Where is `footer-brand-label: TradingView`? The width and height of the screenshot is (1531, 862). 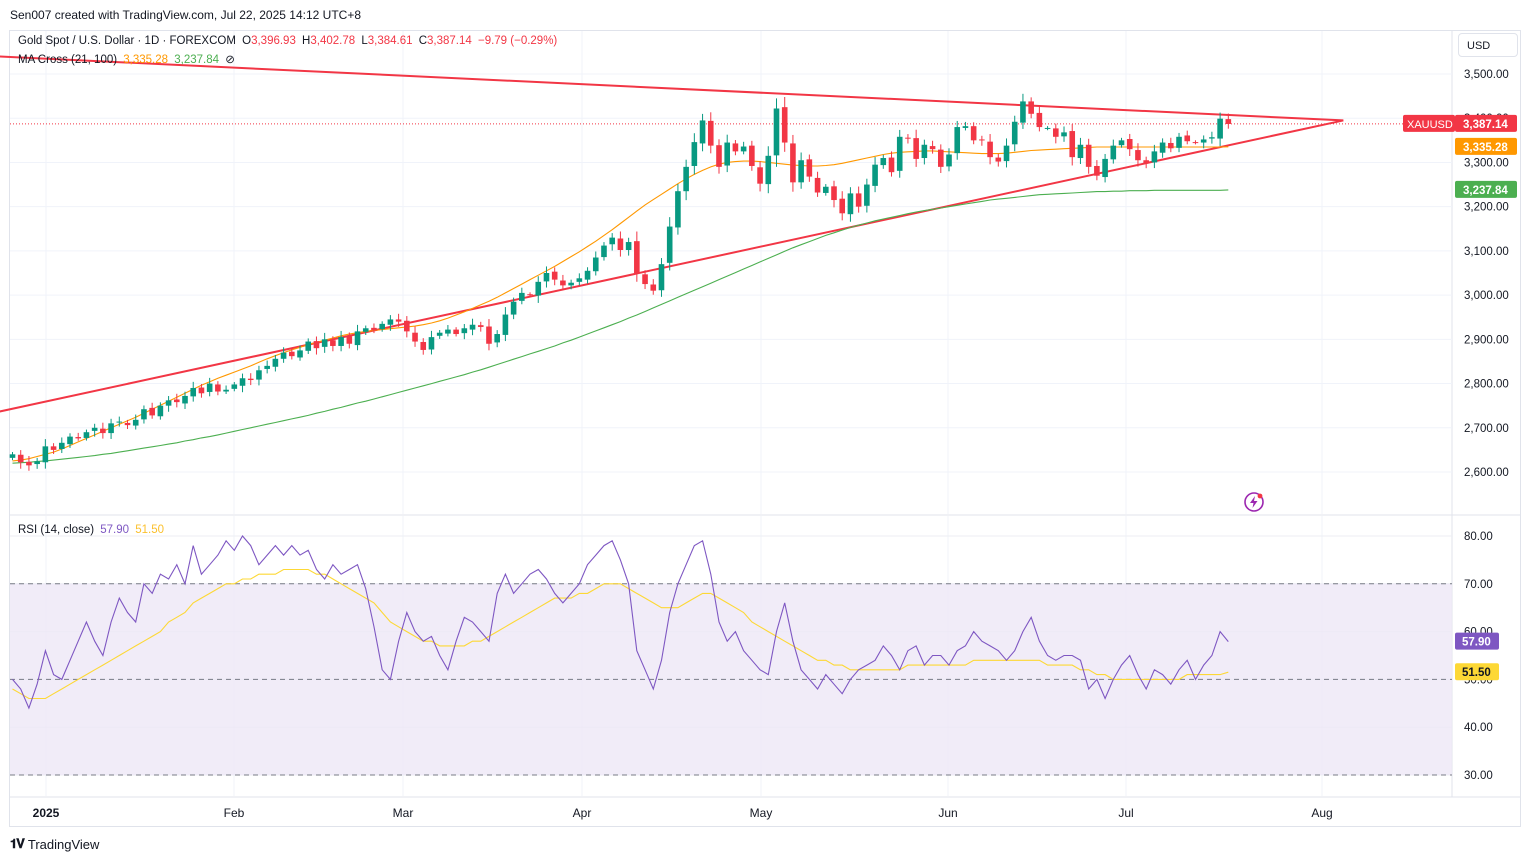 footer-brand-label: TradingView is located at coordinates (63, 844).